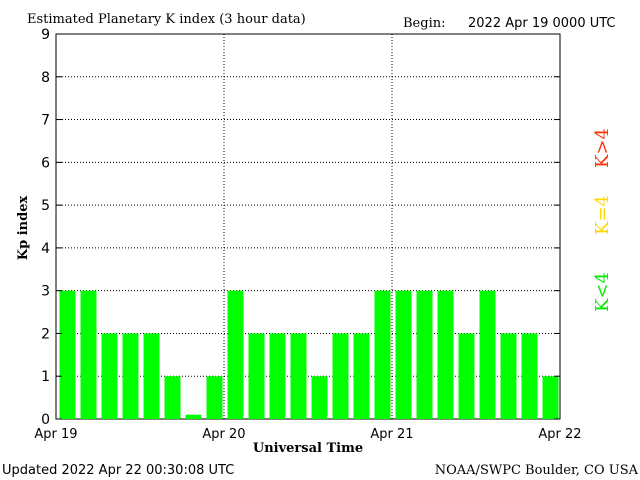 The image size is (640, 480). Describe the element at coordinates (537, 470) in the screenshot. I see `credit-text: NOAA/SWPC Boulder, CO USA` at that location.